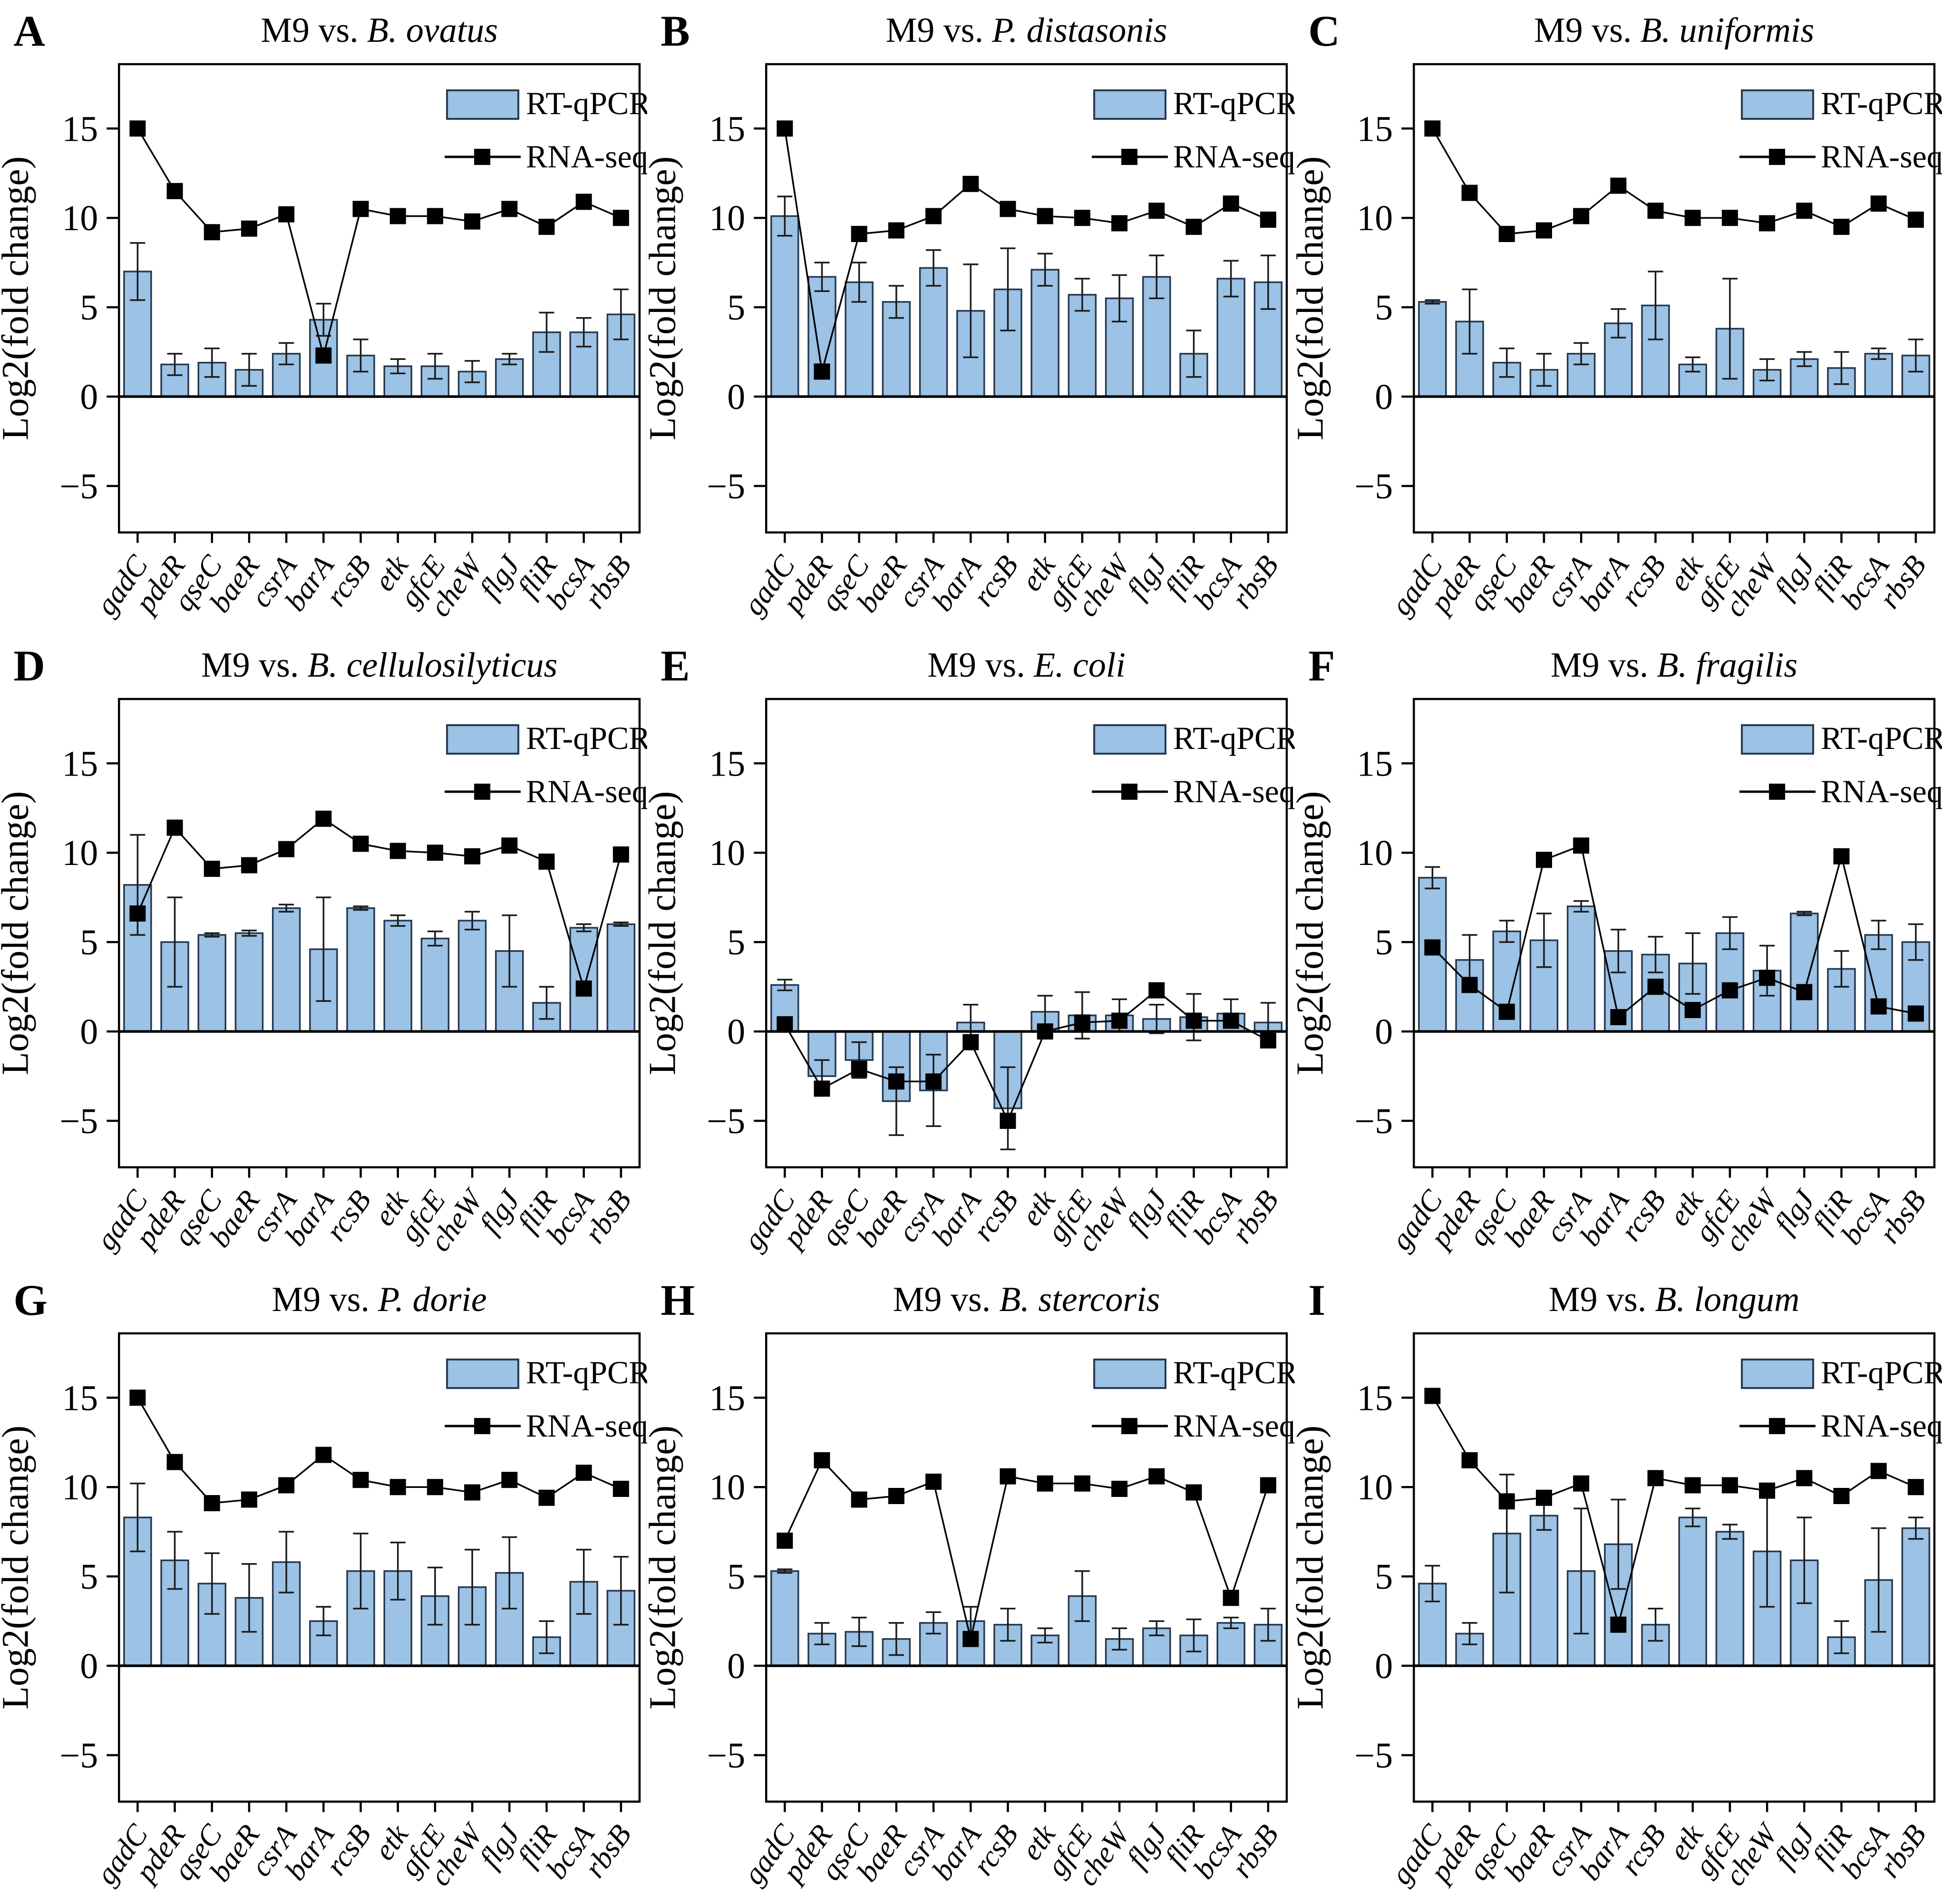 Image resolution: width=1942 pixels, height=1904 pixels. Describe the element at coordinates (1079, 30) in the screenshot. I see `panel-title-species: P. distasonis` at that location.